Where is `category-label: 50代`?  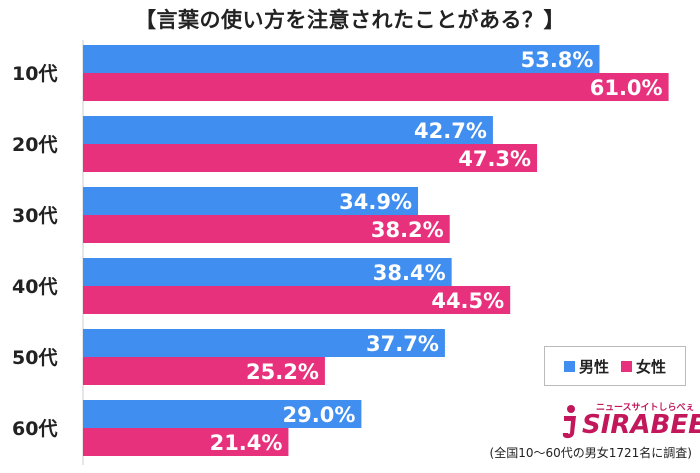
category-label: 50代 is located at coordinates (34, 358).